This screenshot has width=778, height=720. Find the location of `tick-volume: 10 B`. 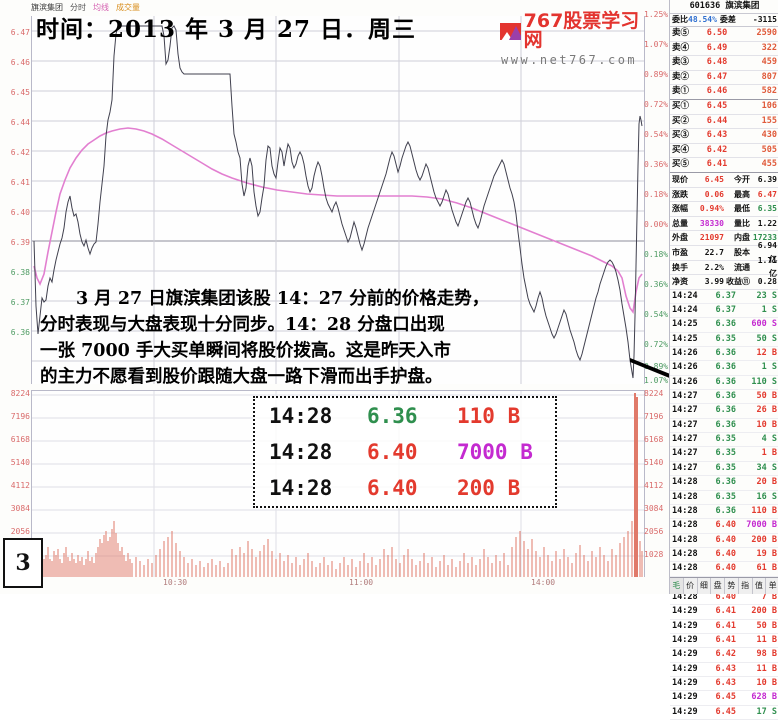

tick-volume: 10 B is located at coordinates (766, 682).